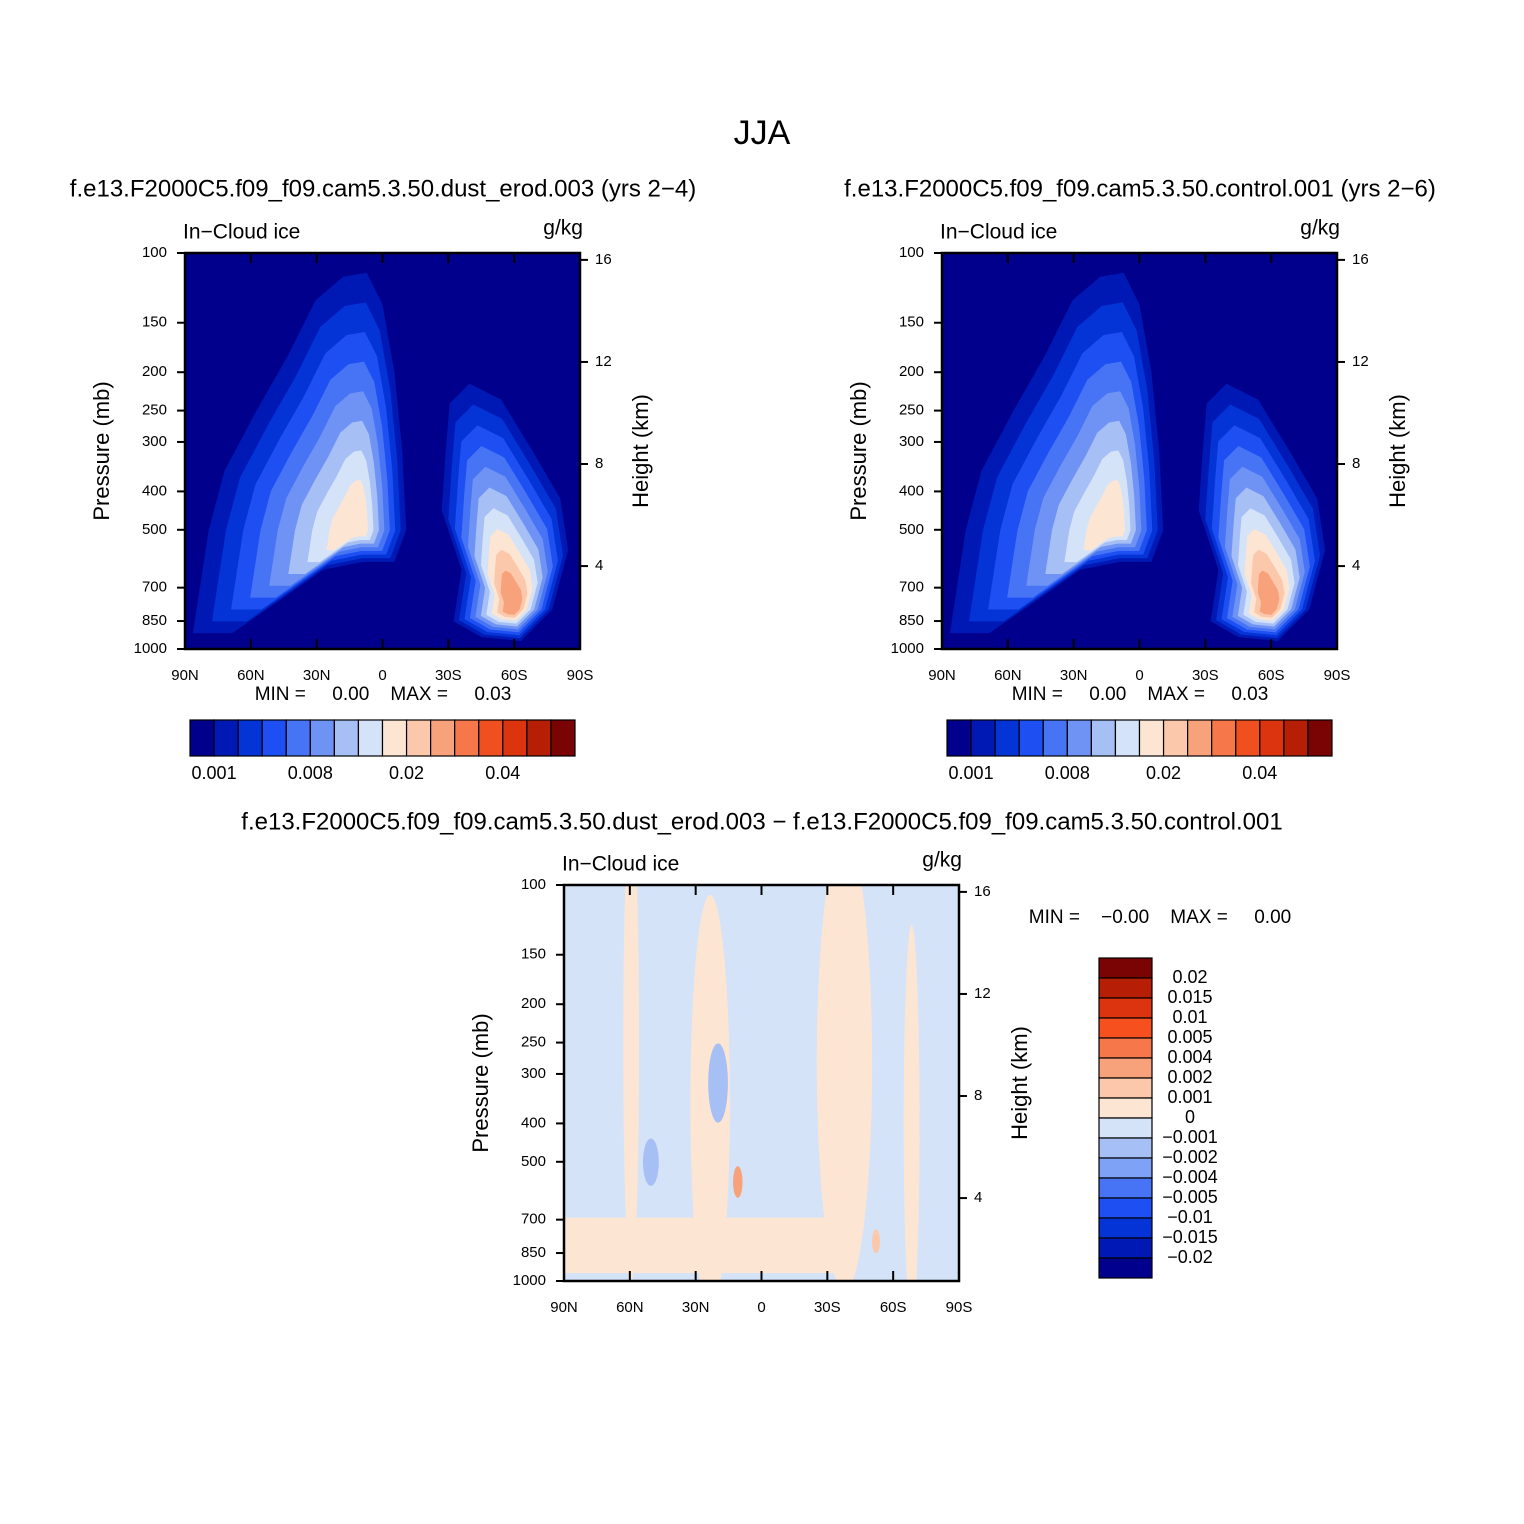 The height and width of the screenshot is (1524, 1524). Describe the element at coordinates (1189, 1057) in the screenshot. I see `colorbar-label: 0.004` at that location.